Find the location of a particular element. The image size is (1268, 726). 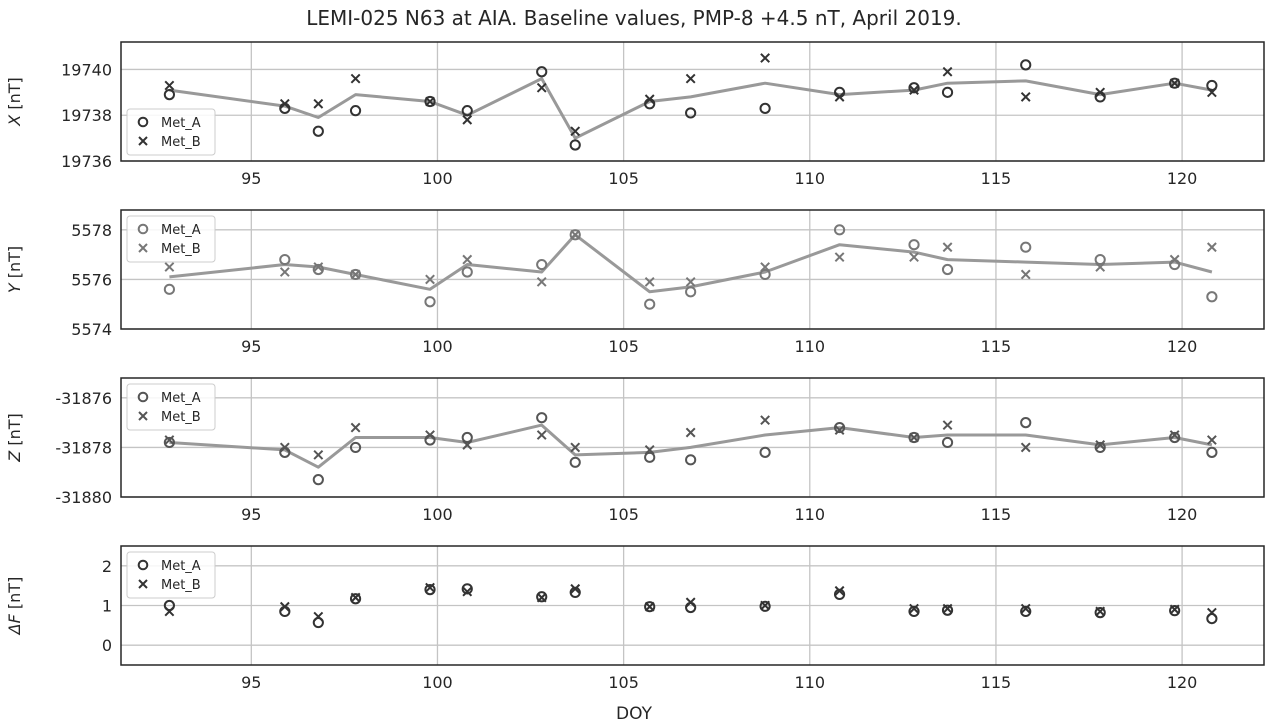

y-axis-label-symbol: X is located at coordinates (14, 120).